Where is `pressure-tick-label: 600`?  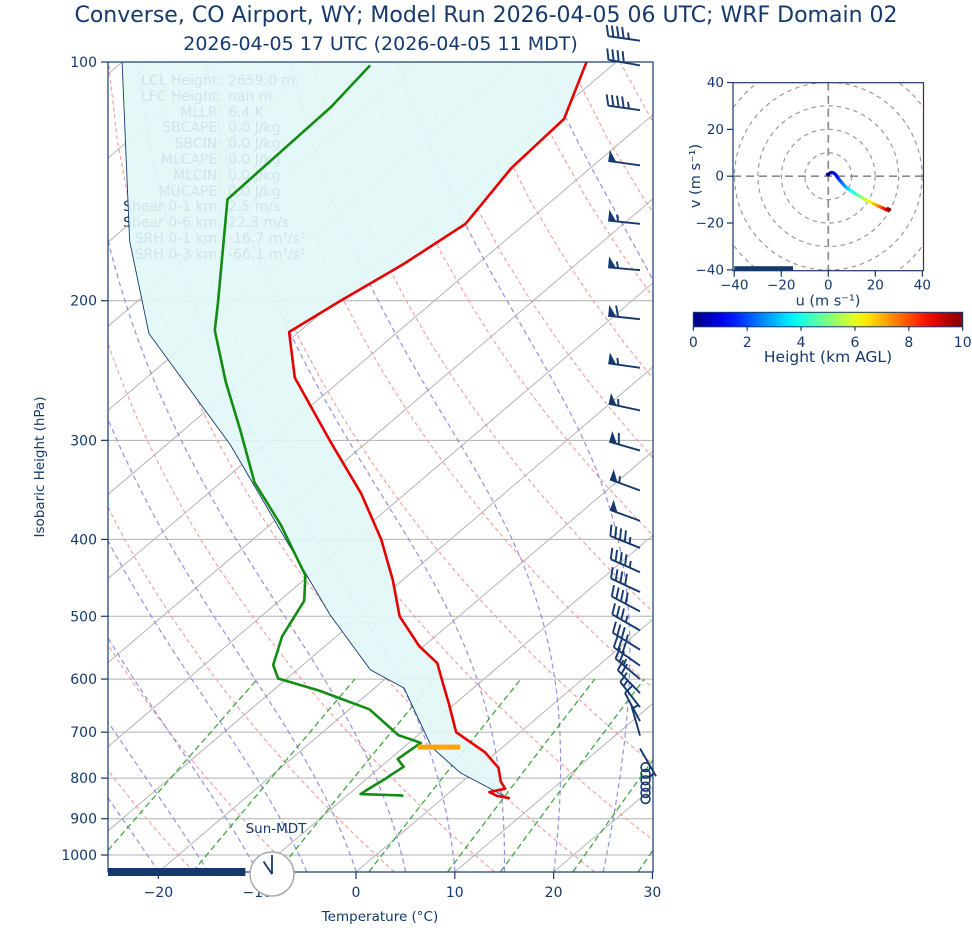
pressure-tick-label: 600 is located at coordinates (83, 680).